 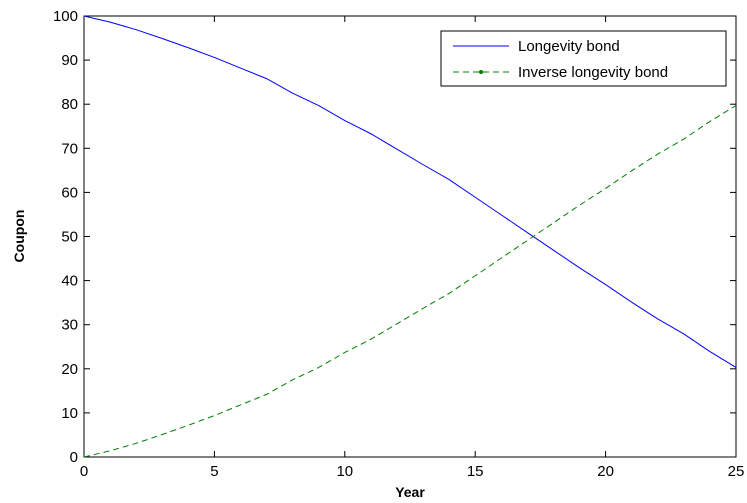 I want to click on x-tick-label: 5, so click(x=214, y=471).